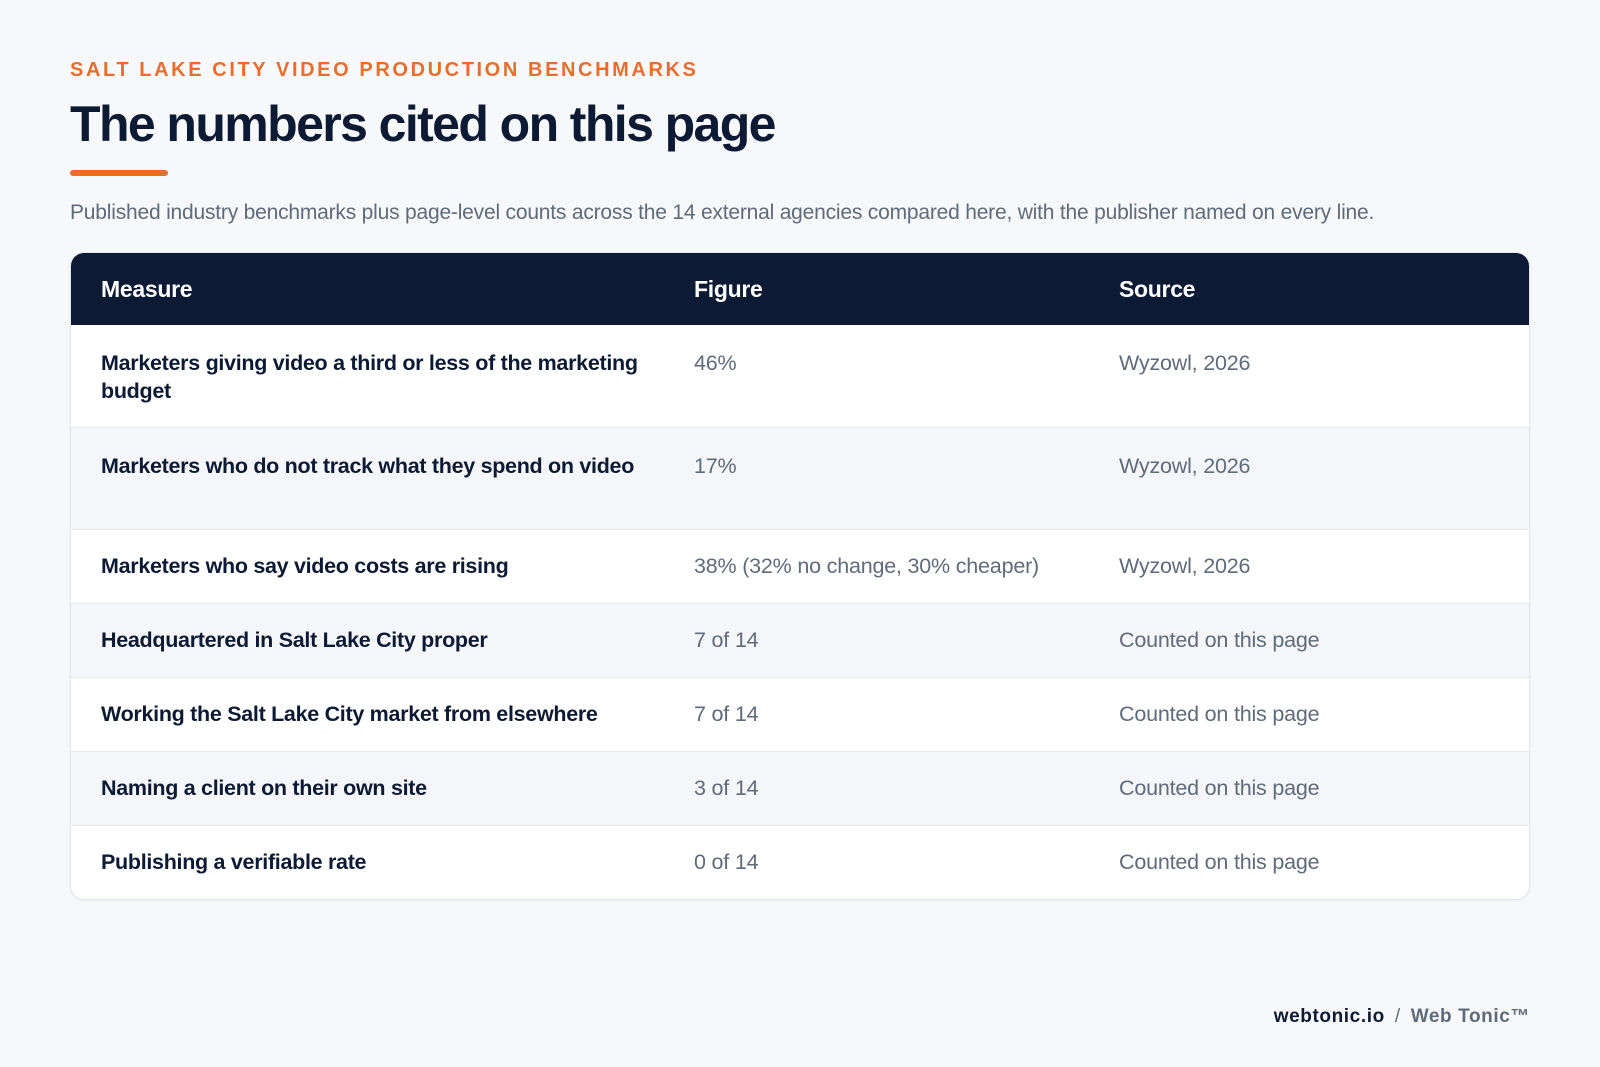 The width and height of the screenshot is (1600, 1067). What do you see at coordinates (867, 566) in the screenshot?
I see `cell-figure: 38% (32% no change, 30% cheaper)` at bounding box center [867, 566].